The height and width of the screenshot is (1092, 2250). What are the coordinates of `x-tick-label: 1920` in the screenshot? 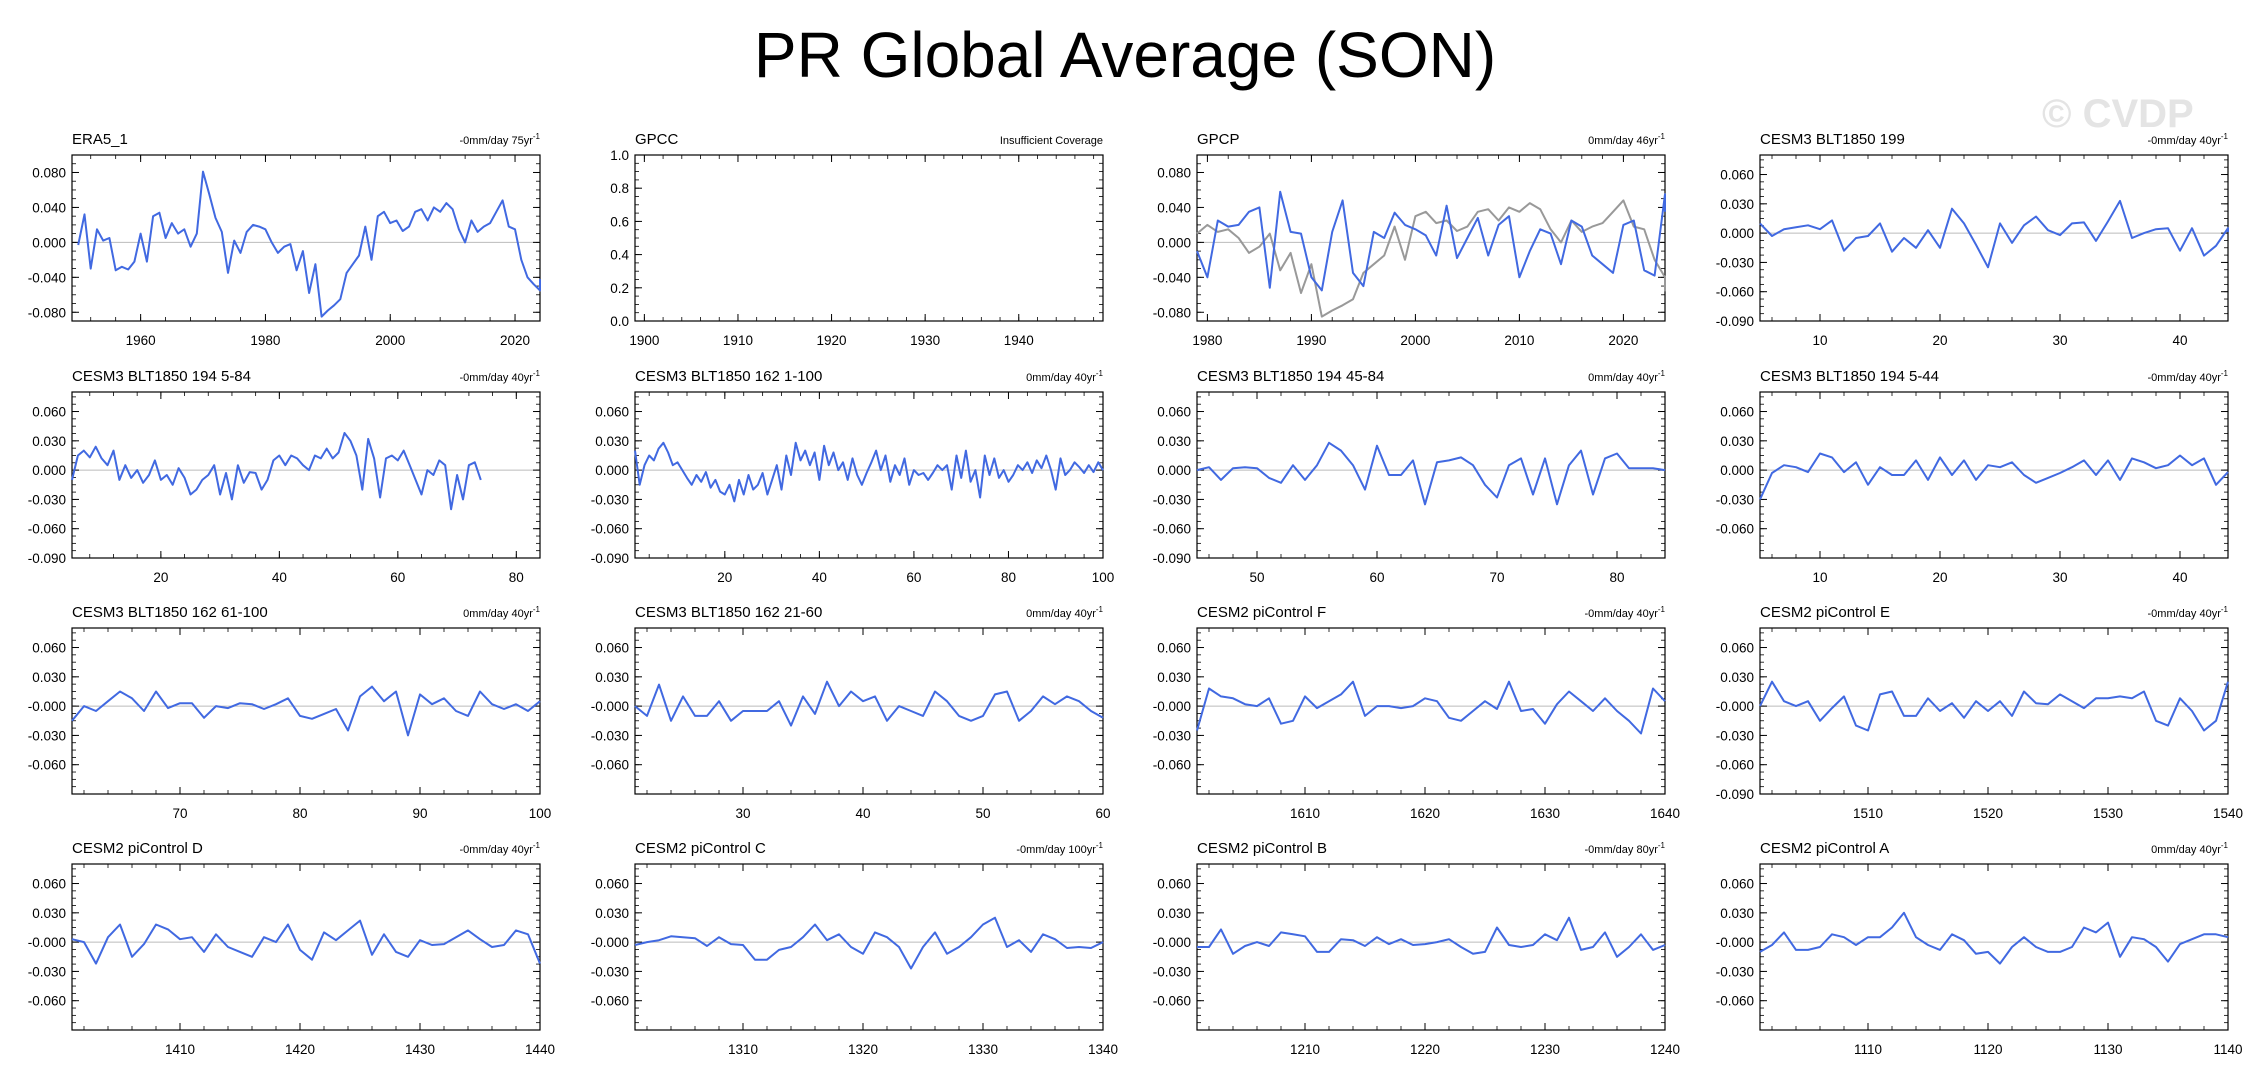 It's located at (832, 340).